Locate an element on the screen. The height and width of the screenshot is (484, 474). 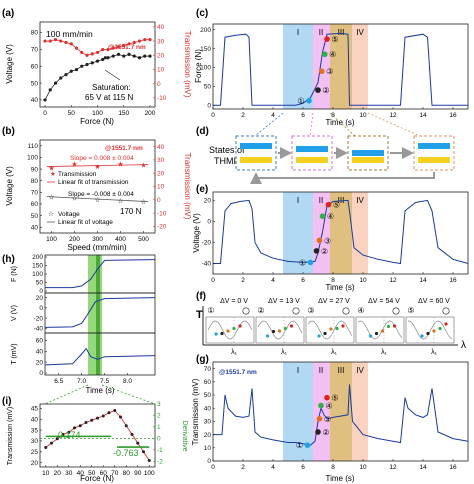
i-yr-tick-label: 2 is located at coordinates (159, 416).